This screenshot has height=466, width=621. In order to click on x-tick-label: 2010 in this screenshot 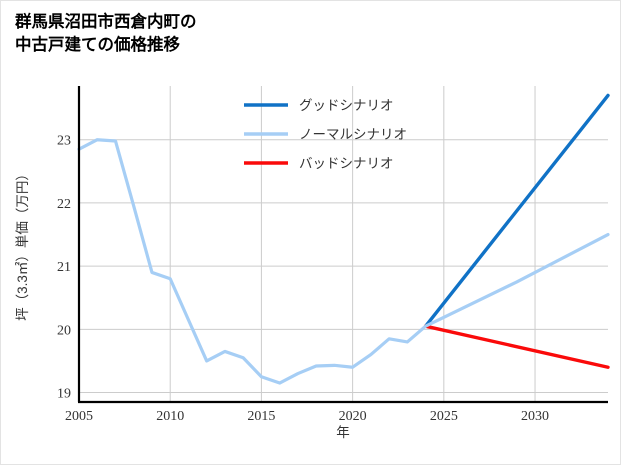, I will do `click(170, 416)`.